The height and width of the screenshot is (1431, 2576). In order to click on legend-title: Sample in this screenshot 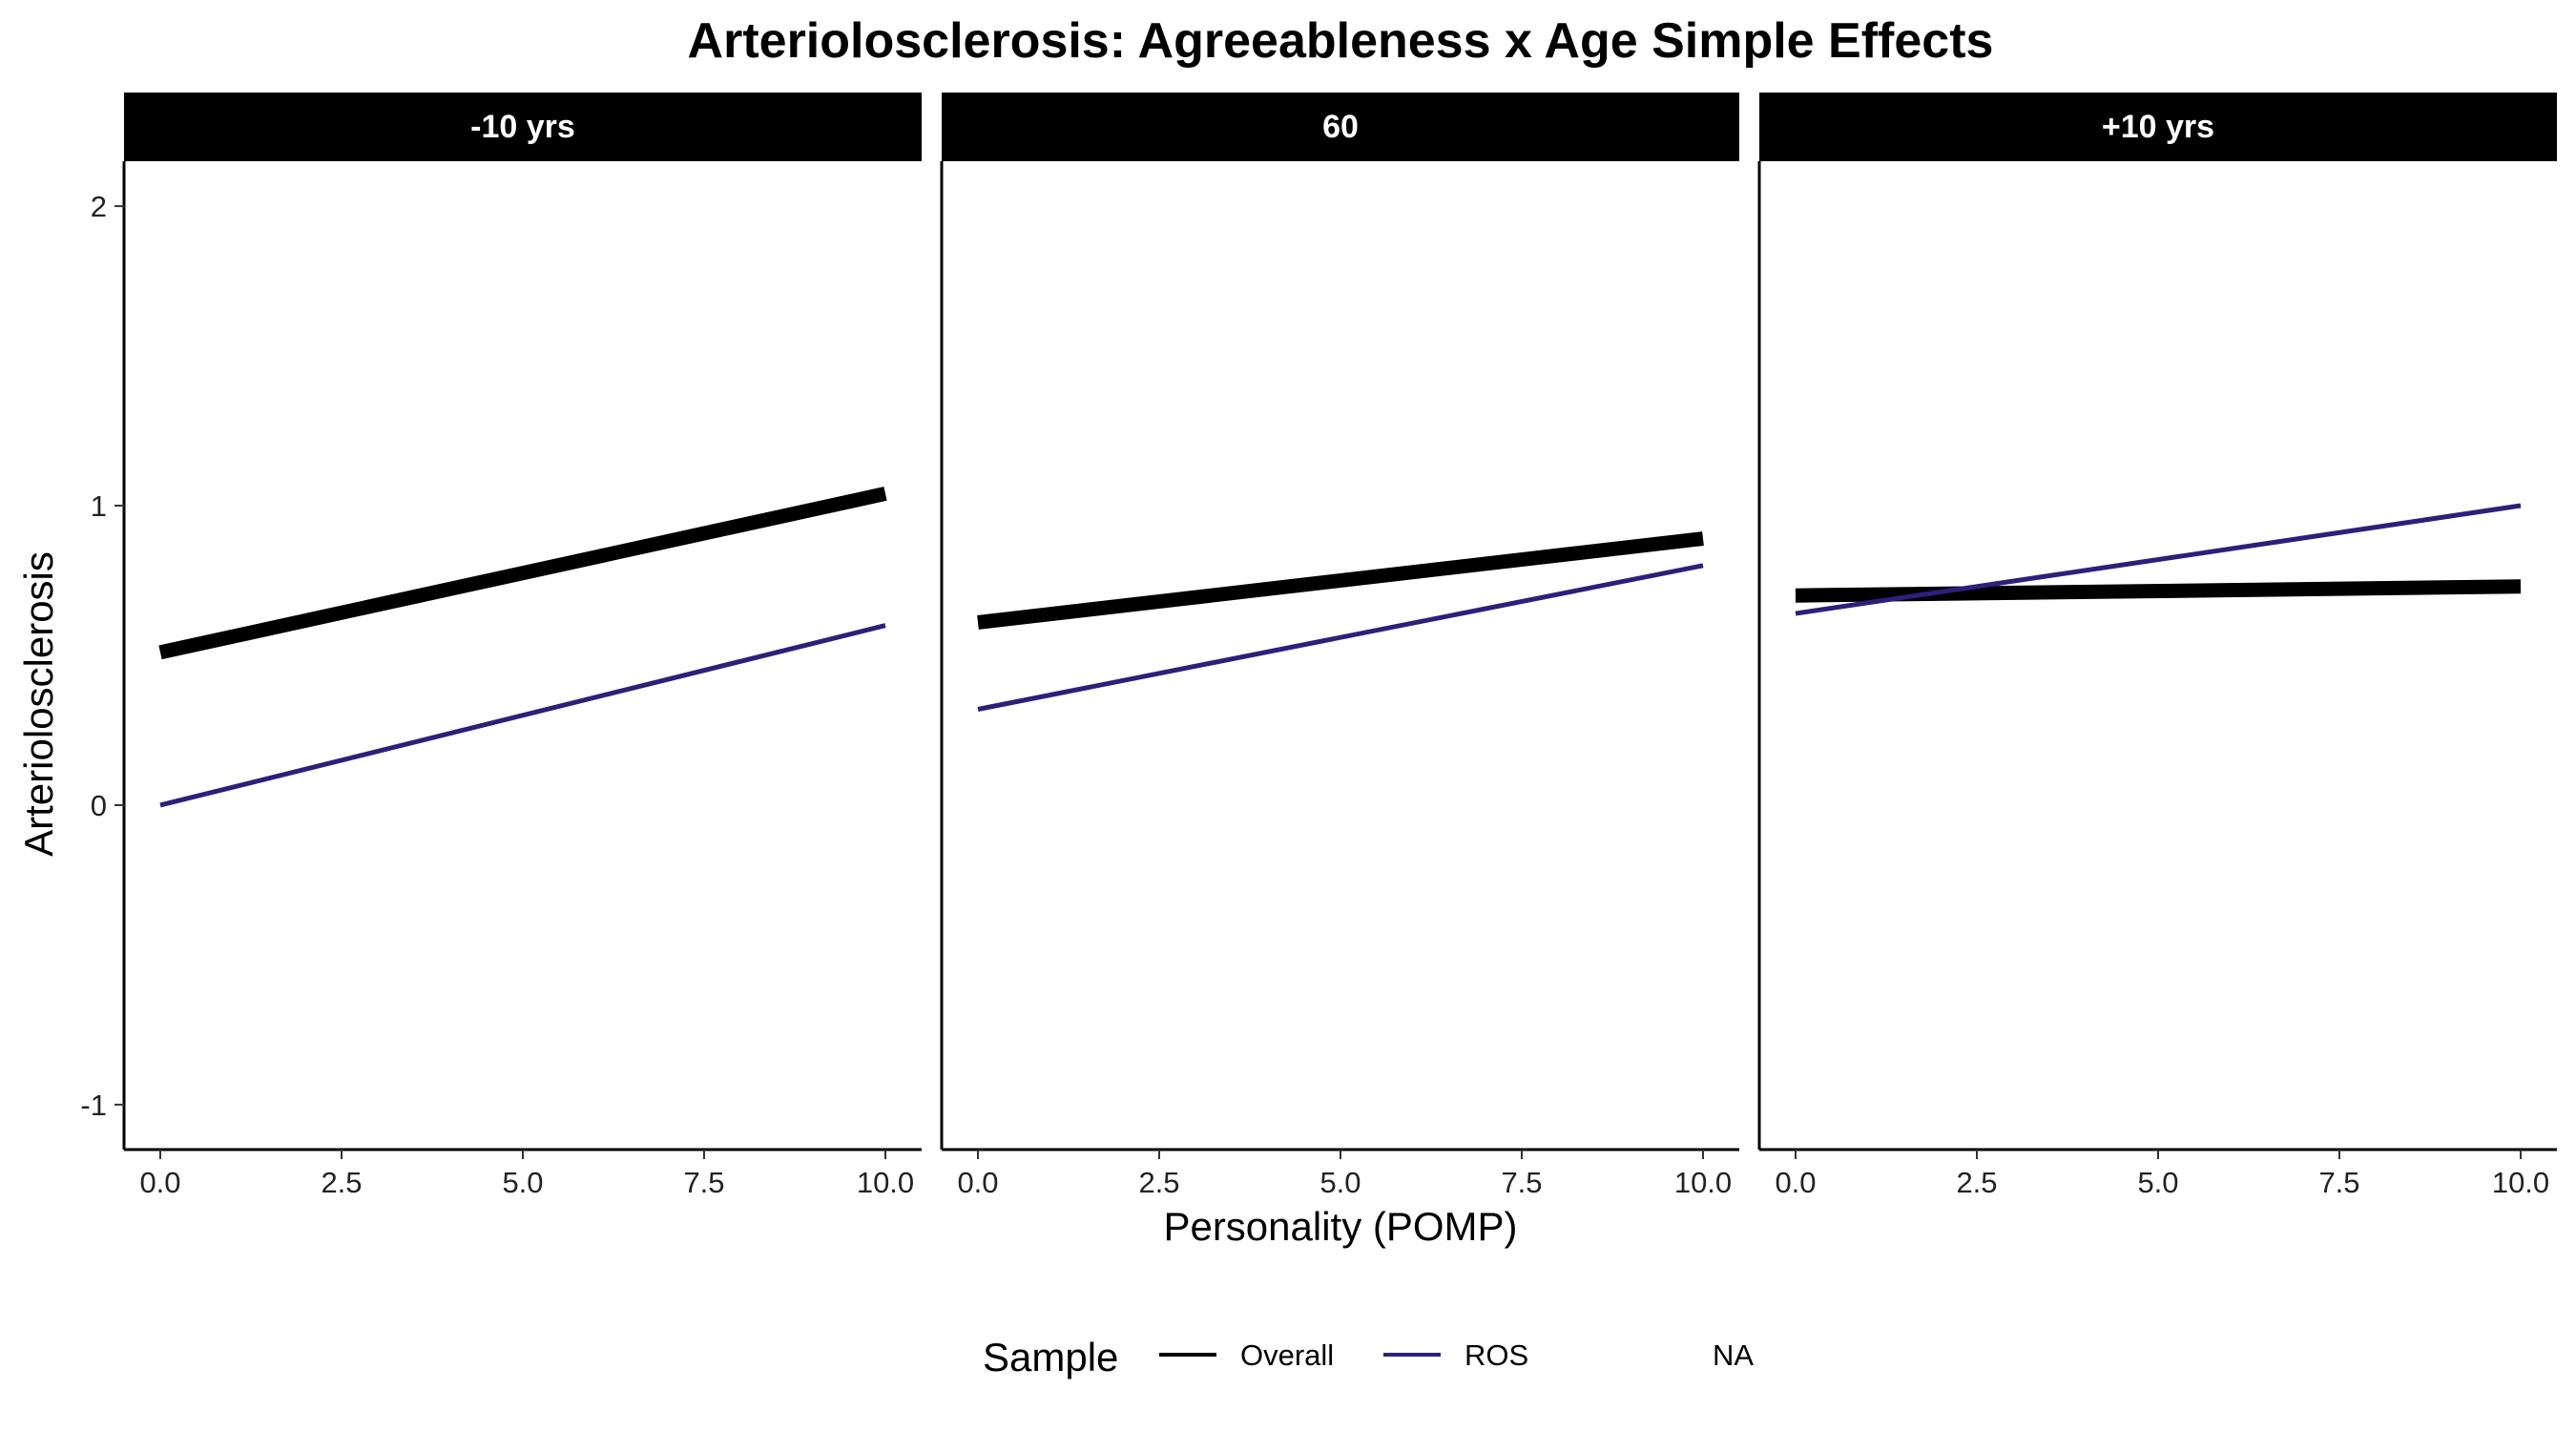, I will do `click(1050, 1357)`.